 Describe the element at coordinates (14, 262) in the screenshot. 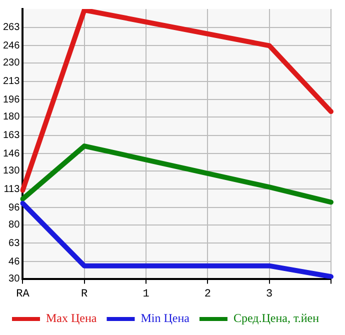

I see `y-tick-label: 46` at that location.